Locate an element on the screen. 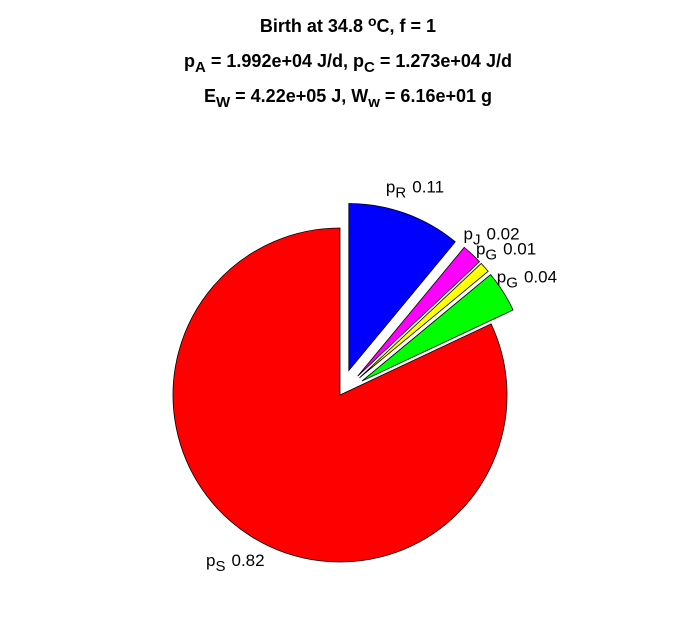 The width and height of the screenshot is (696, 618). slice-label: pG 0.01 is located at coordinates (506, 252).